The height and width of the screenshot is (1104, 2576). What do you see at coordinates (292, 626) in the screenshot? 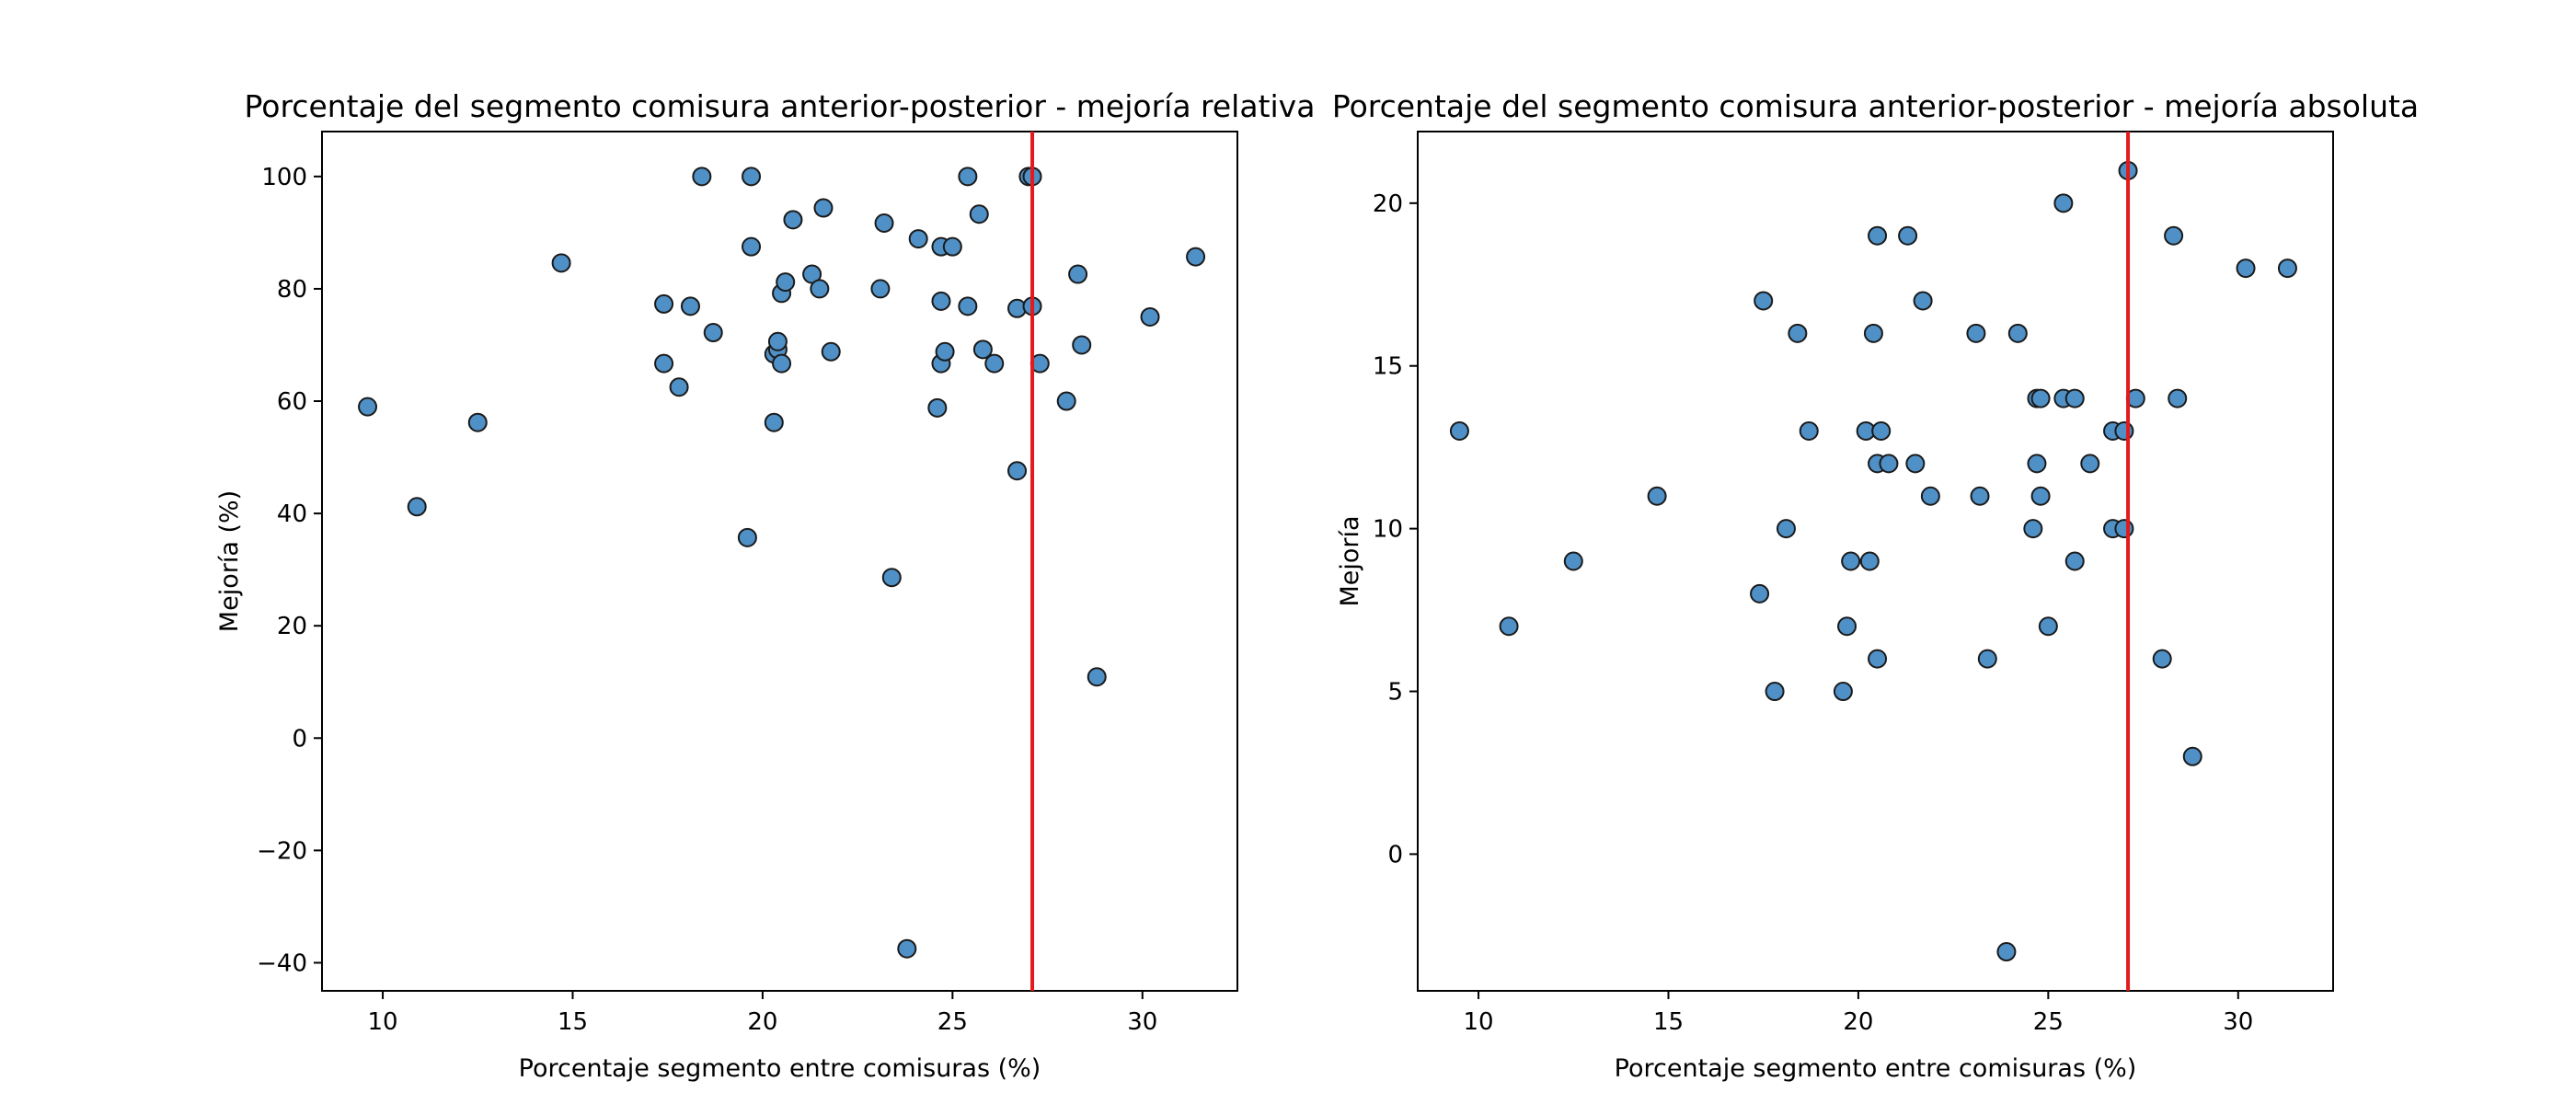
I see `y-tick-label: 20` at bounding box center [292, 626].